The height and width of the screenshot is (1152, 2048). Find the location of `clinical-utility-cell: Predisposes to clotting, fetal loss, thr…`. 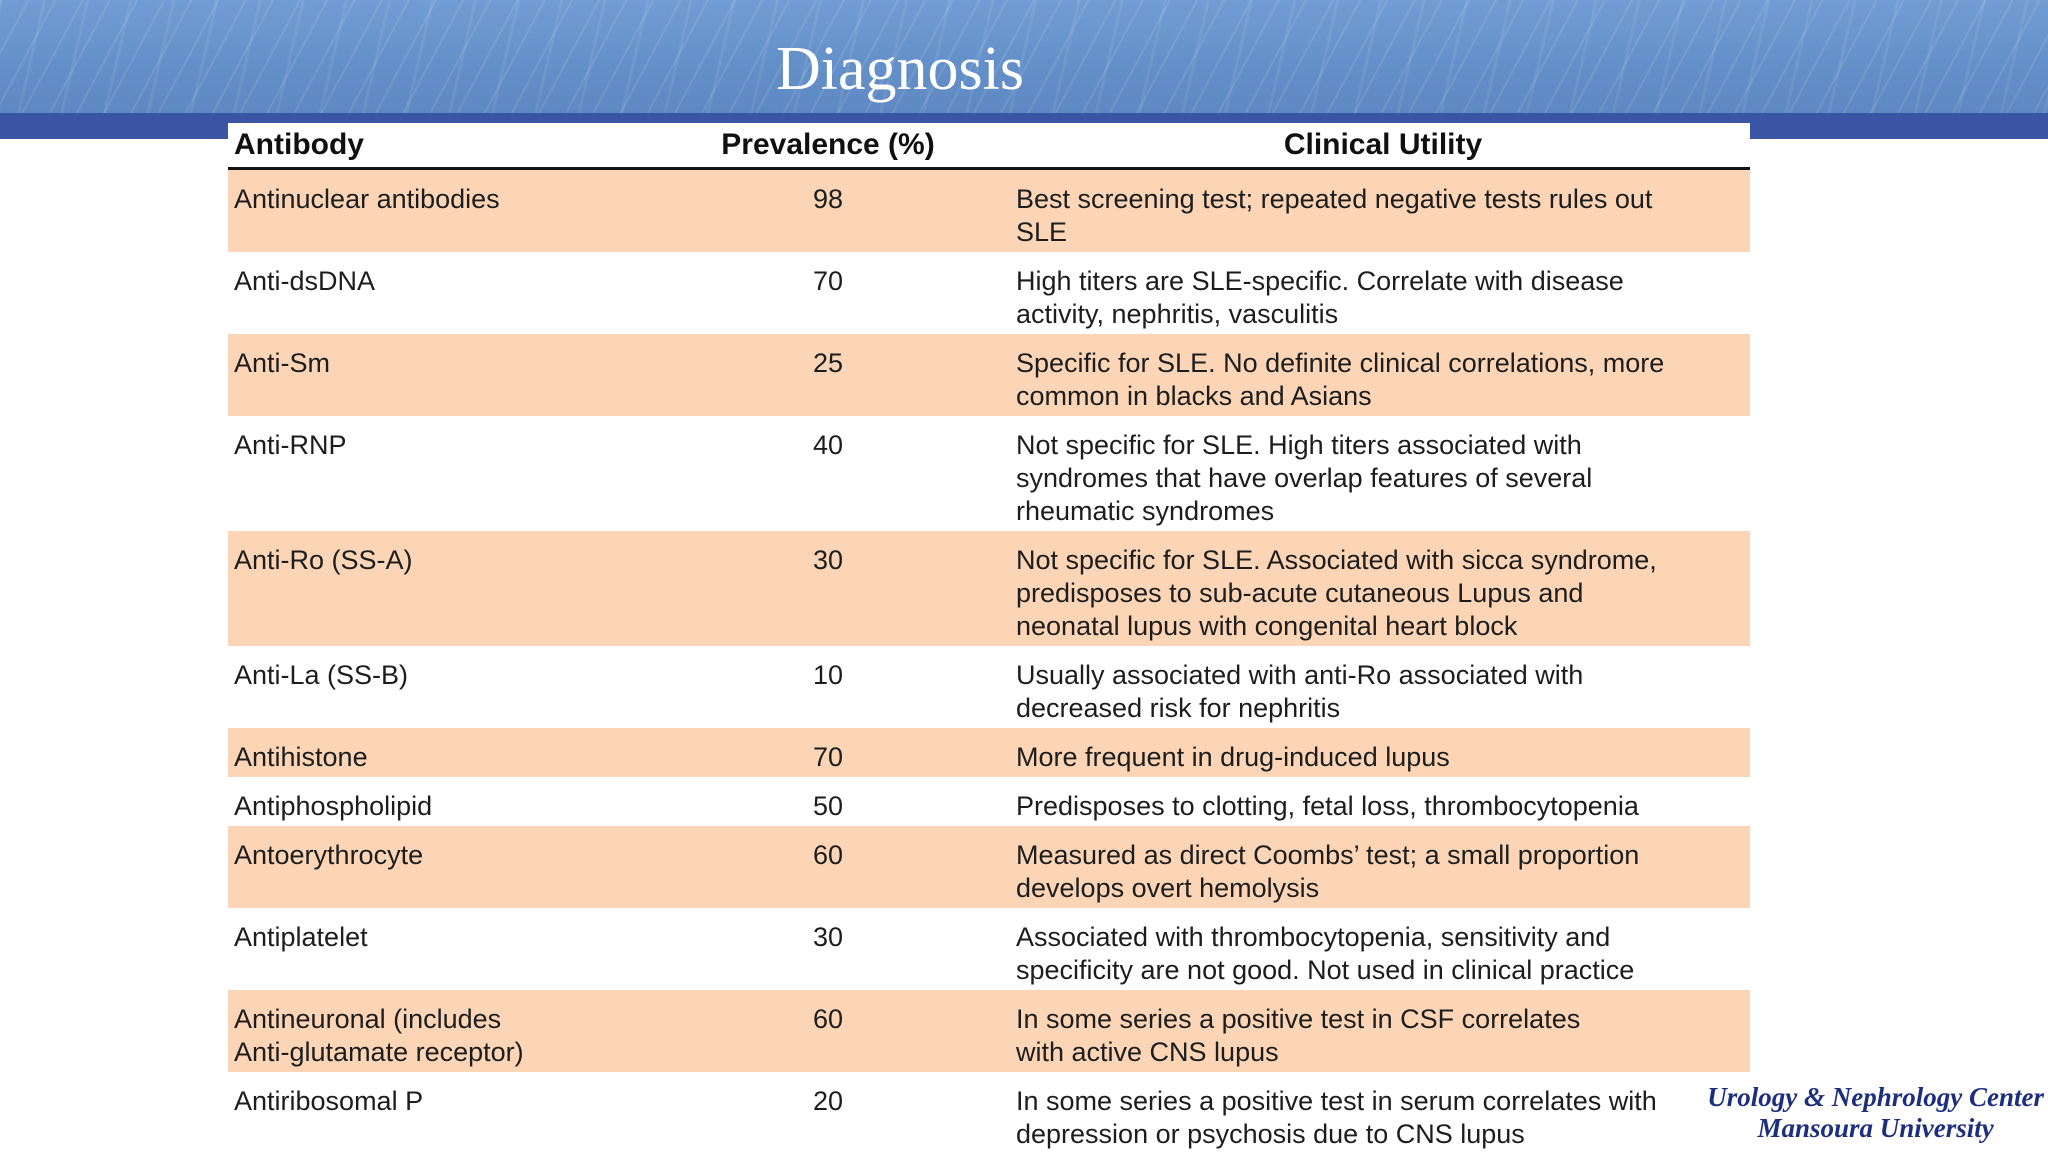

clinical-utility-cell: Predisposes to clotting, fetal loss, thr… is located at coordinates (1327, 806).